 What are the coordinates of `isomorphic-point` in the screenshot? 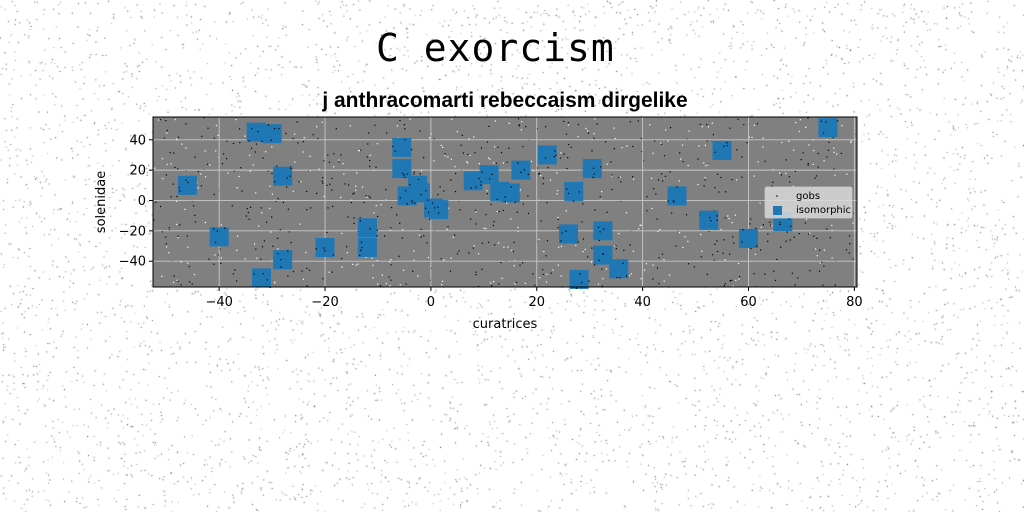 It's located at (283, 176).